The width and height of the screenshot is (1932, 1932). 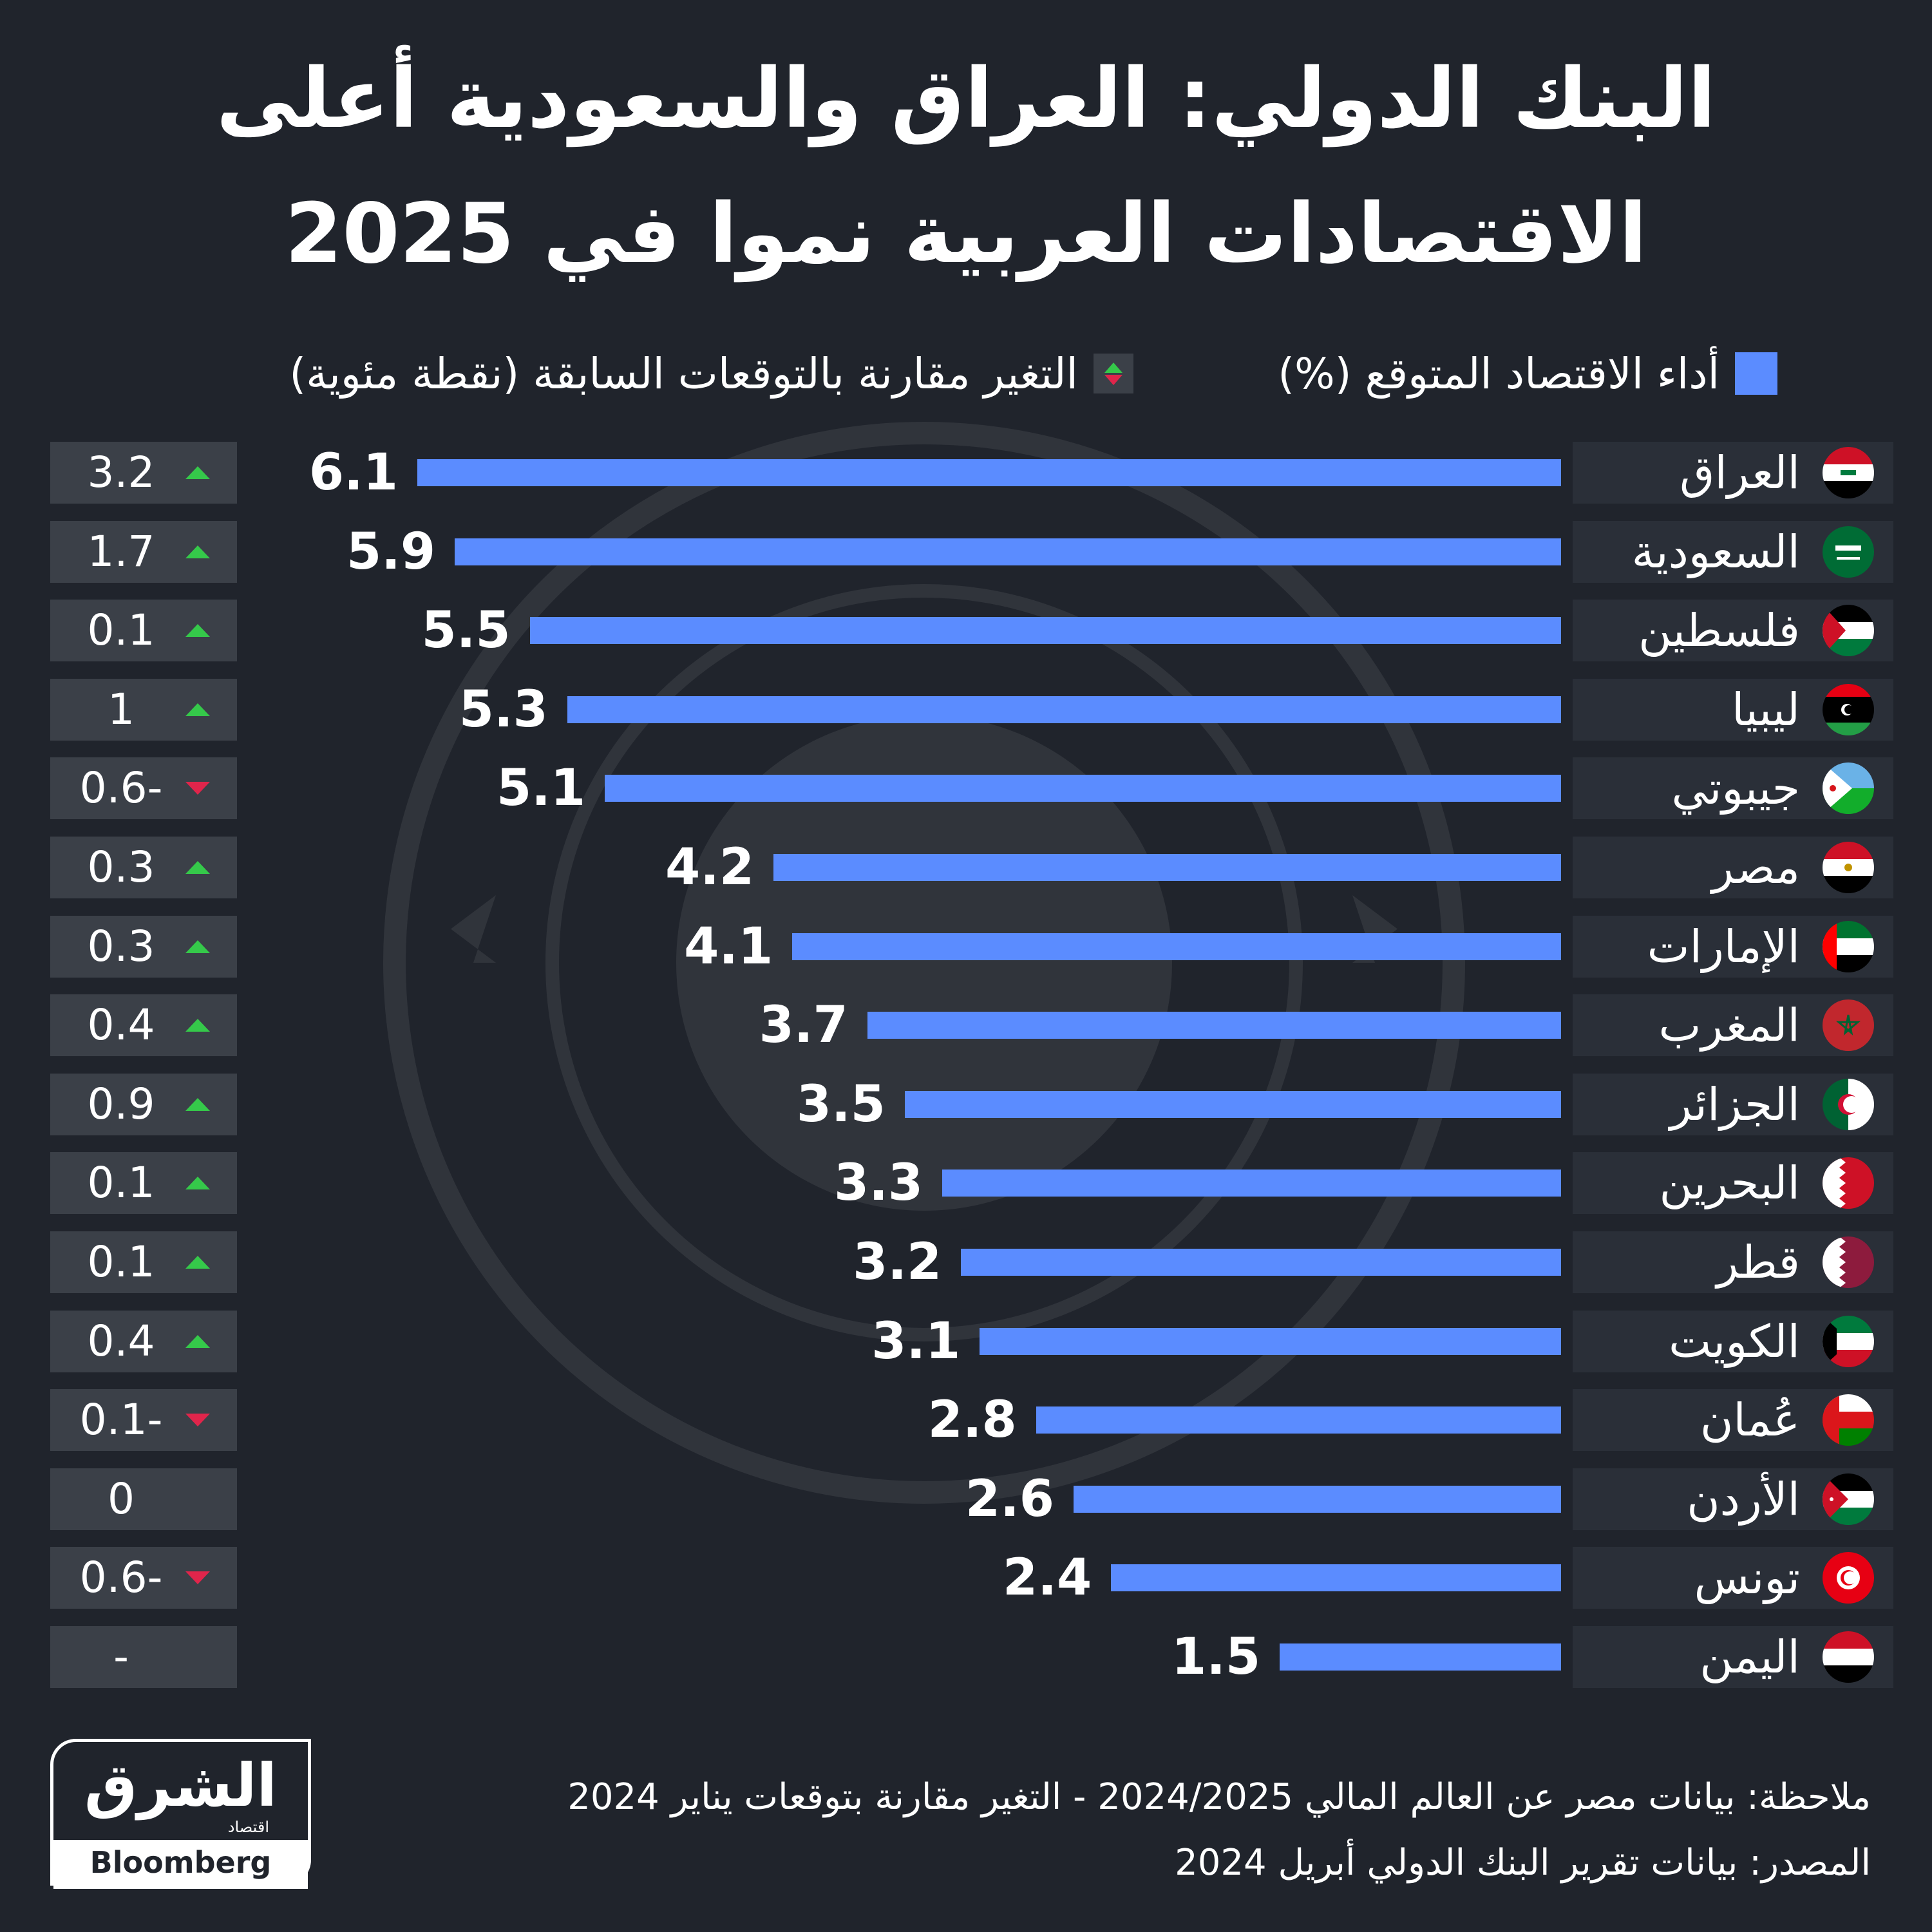 I want to click on change-cell: 1.7, so click(x=143, y=551).